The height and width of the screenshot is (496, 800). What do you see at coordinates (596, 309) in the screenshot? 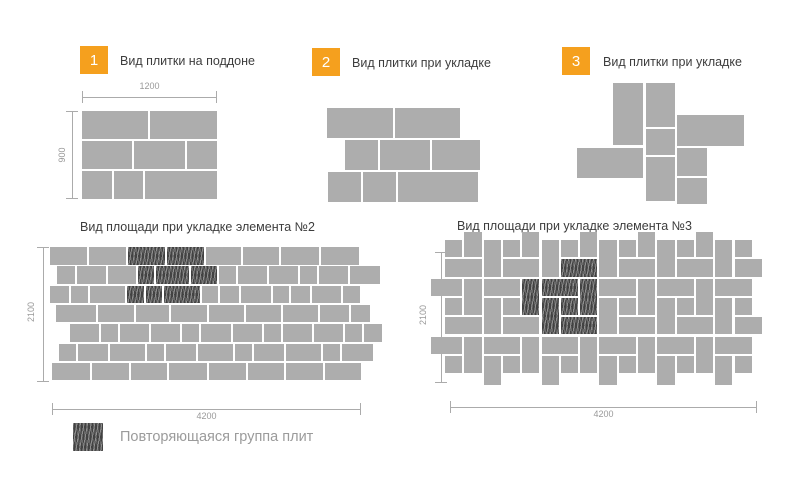
I see `area3-tile-field` at bounding box center [596, 309].